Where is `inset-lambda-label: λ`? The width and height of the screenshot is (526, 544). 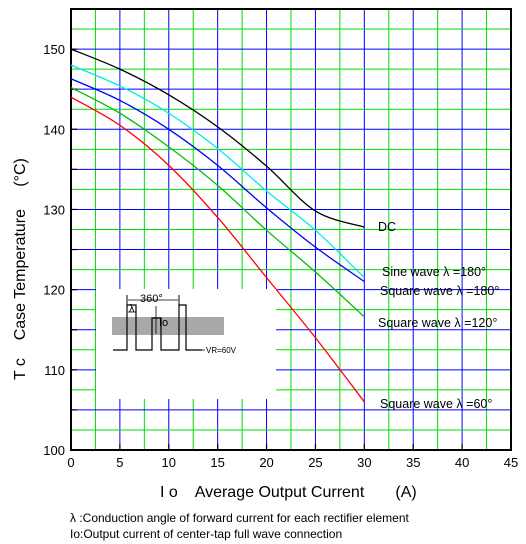
inset-lambda-label: λ is located at coordinates (132, 309).